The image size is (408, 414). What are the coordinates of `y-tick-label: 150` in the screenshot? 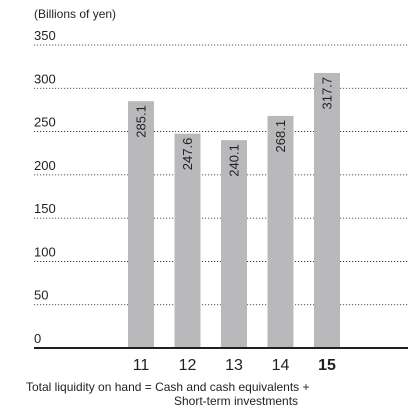 It's located at (45, 208).